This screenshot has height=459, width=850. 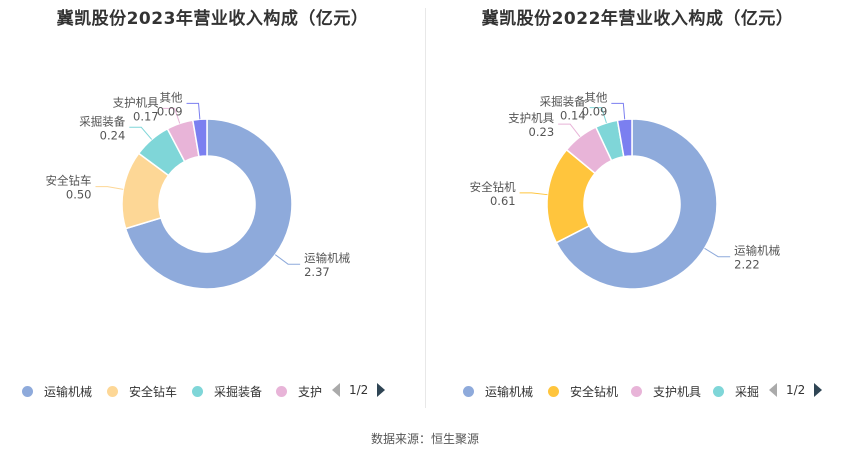 I want to click on legend-label: 安全钻机, so click(x=594, y=392).